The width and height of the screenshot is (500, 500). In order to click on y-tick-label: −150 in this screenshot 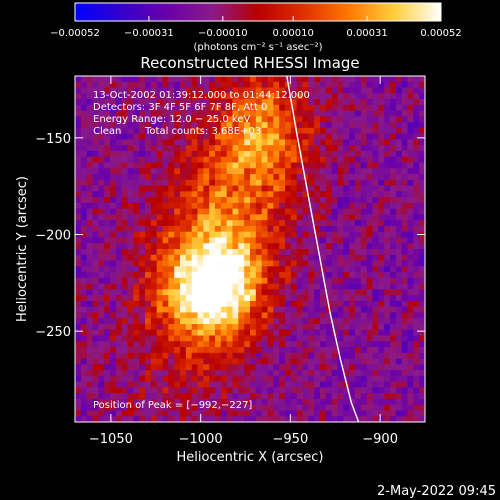, I will do `click(53, 139)`.